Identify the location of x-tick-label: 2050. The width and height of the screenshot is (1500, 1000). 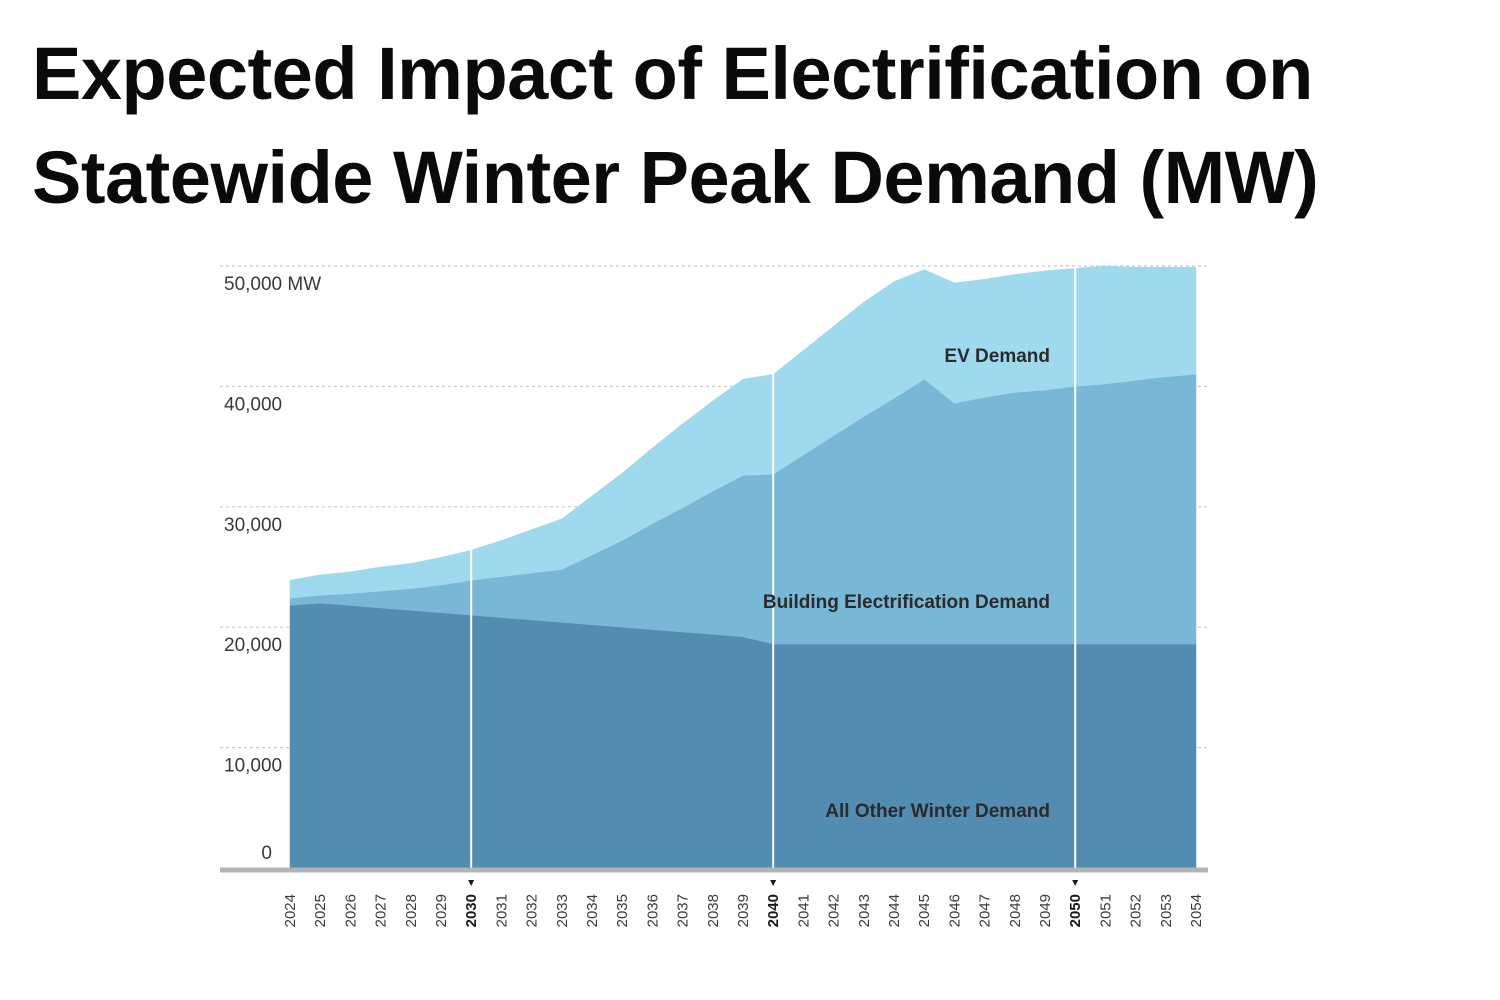
(1075, 910).